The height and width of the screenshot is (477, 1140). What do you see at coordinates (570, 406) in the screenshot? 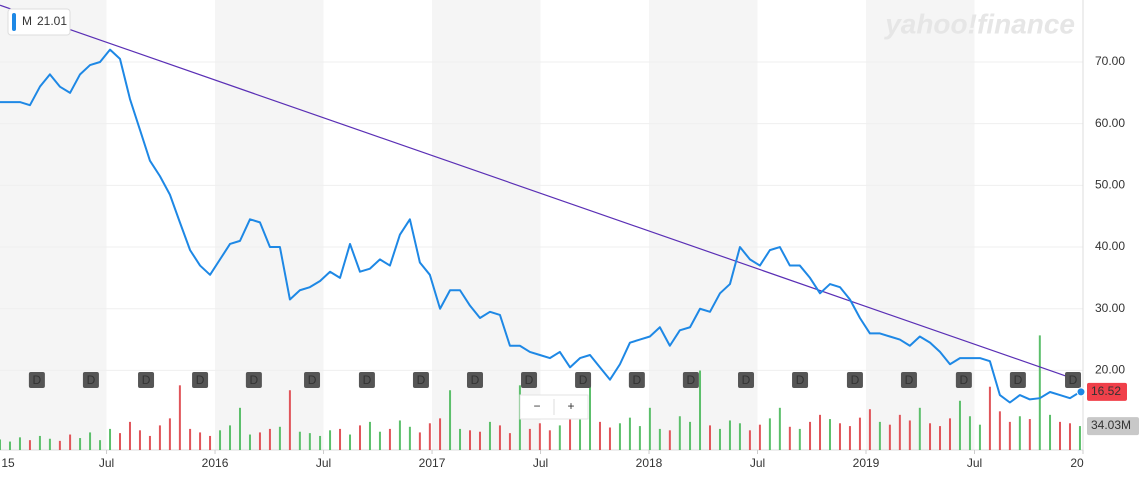
I see `zoom-button: +` at bounding box center [570, 406].